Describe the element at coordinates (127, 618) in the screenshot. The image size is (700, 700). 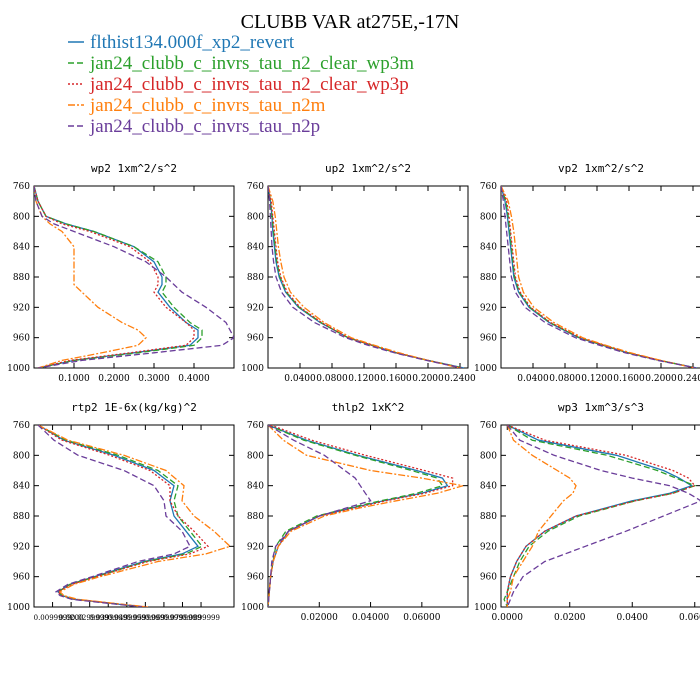
I see `x-tick-label: 0.0499999` at that location.